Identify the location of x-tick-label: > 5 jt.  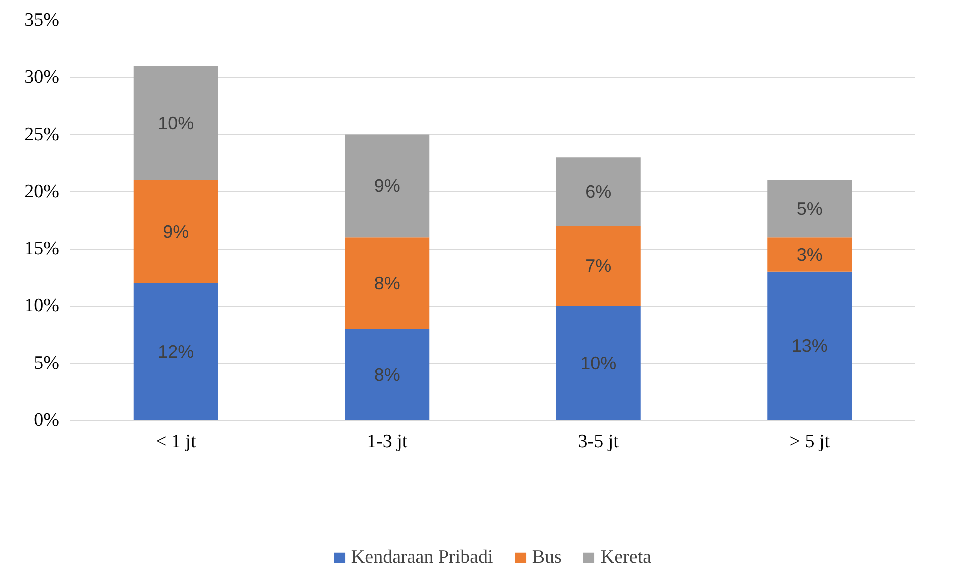
(810, 442).